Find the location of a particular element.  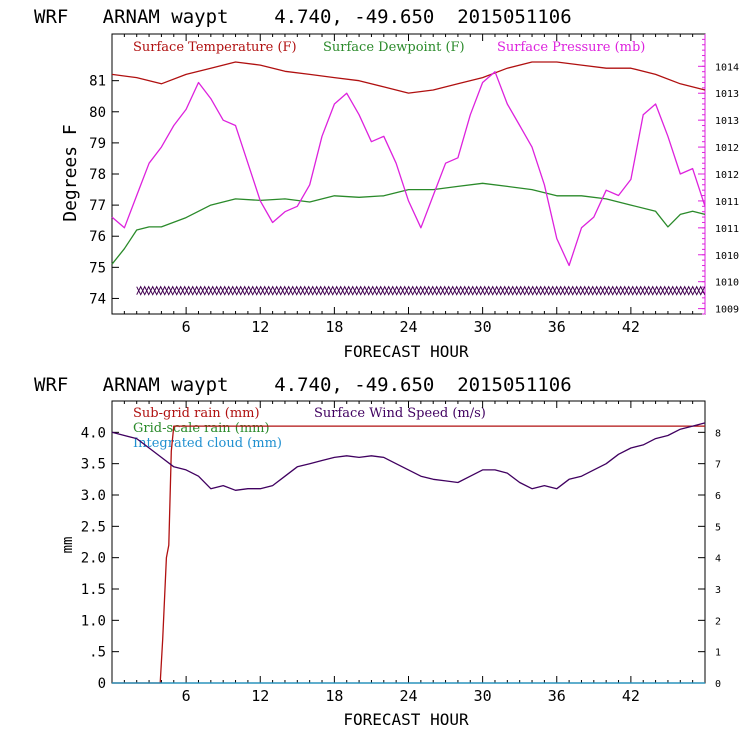

chart-1-x-tick-label: 24 is located at coordinates (408, 327).